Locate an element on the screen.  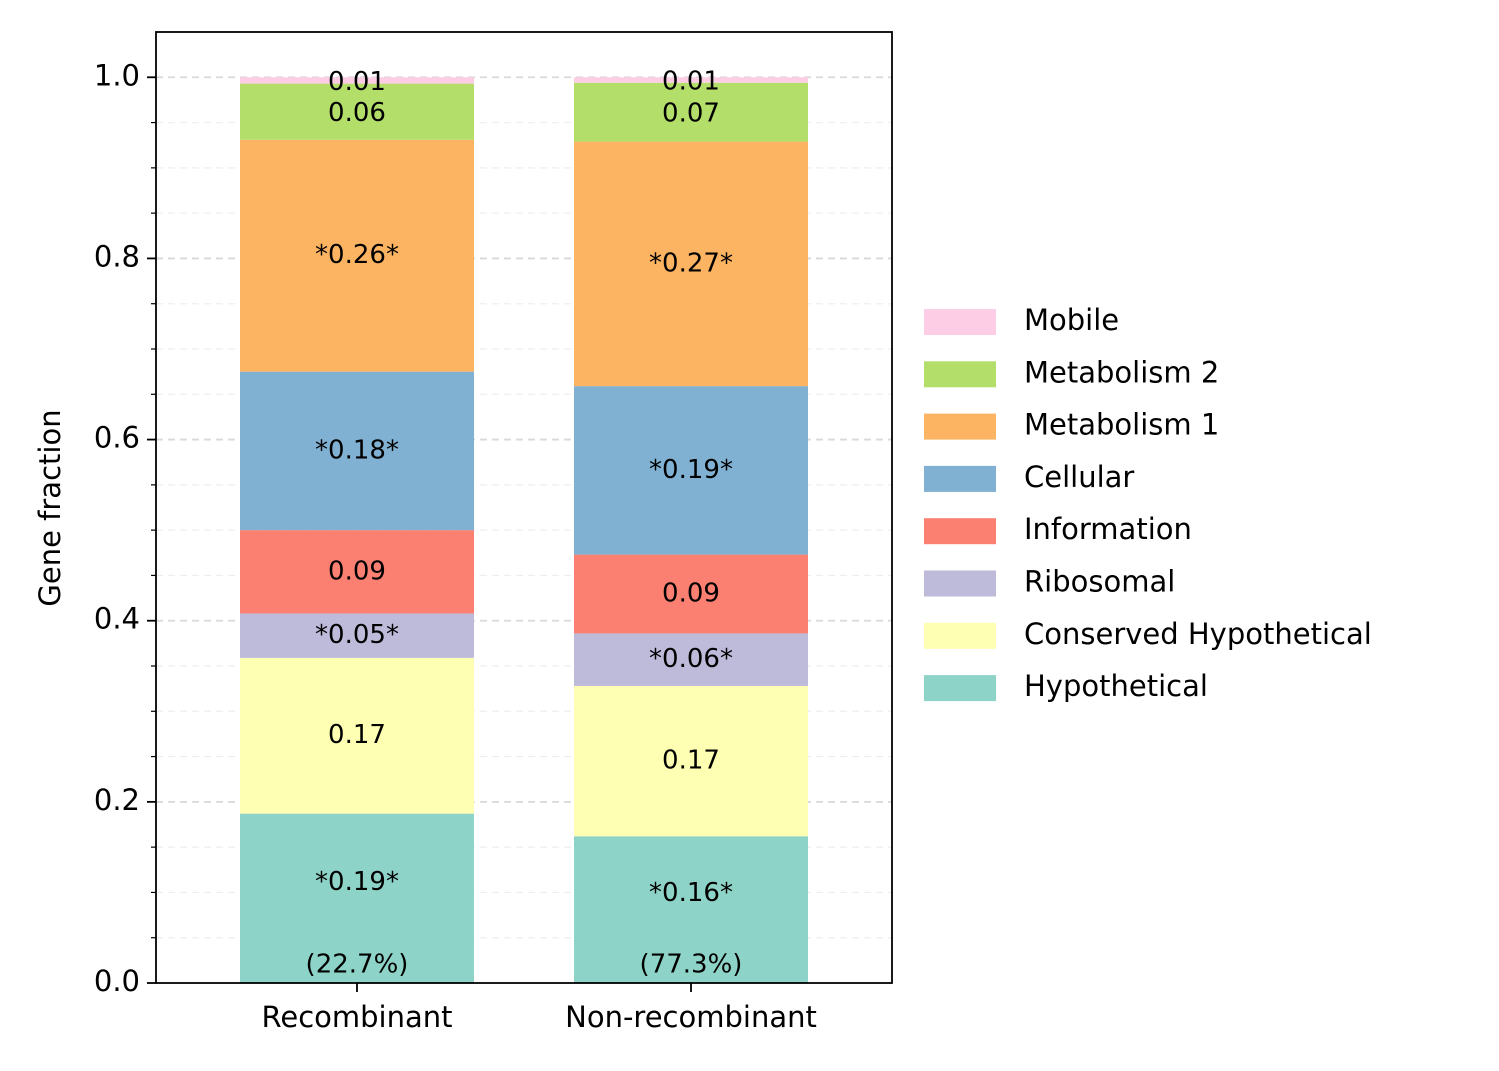
segment-label: *0.26* is located at coordinates (357, 255).